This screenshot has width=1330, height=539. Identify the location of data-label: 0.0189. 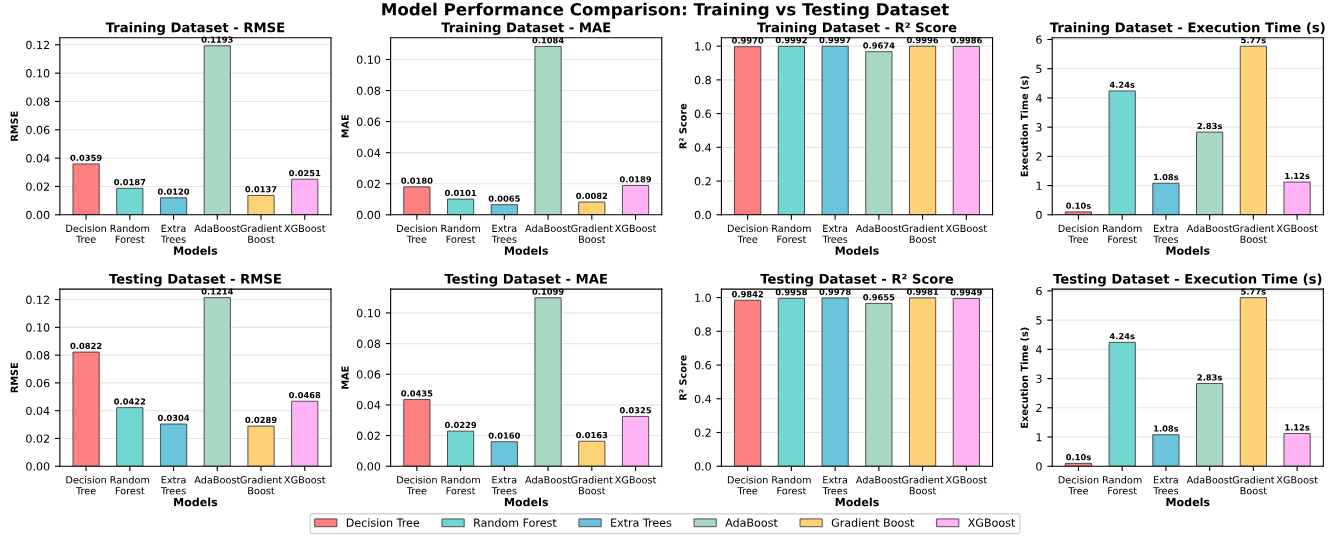
(635, 179).